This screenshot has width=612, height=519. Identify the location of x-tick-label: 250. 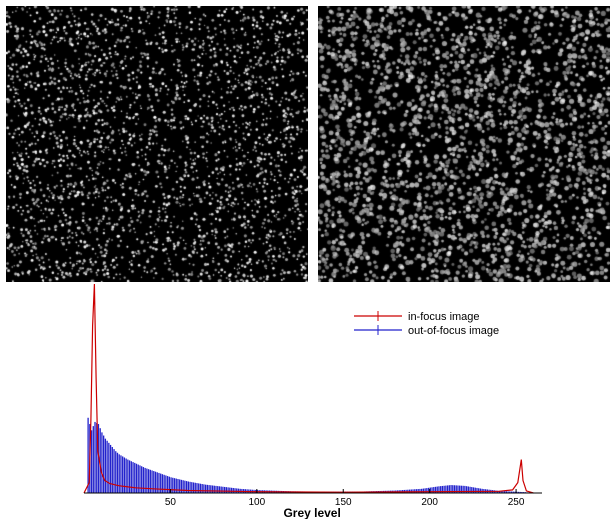
(516, 502).